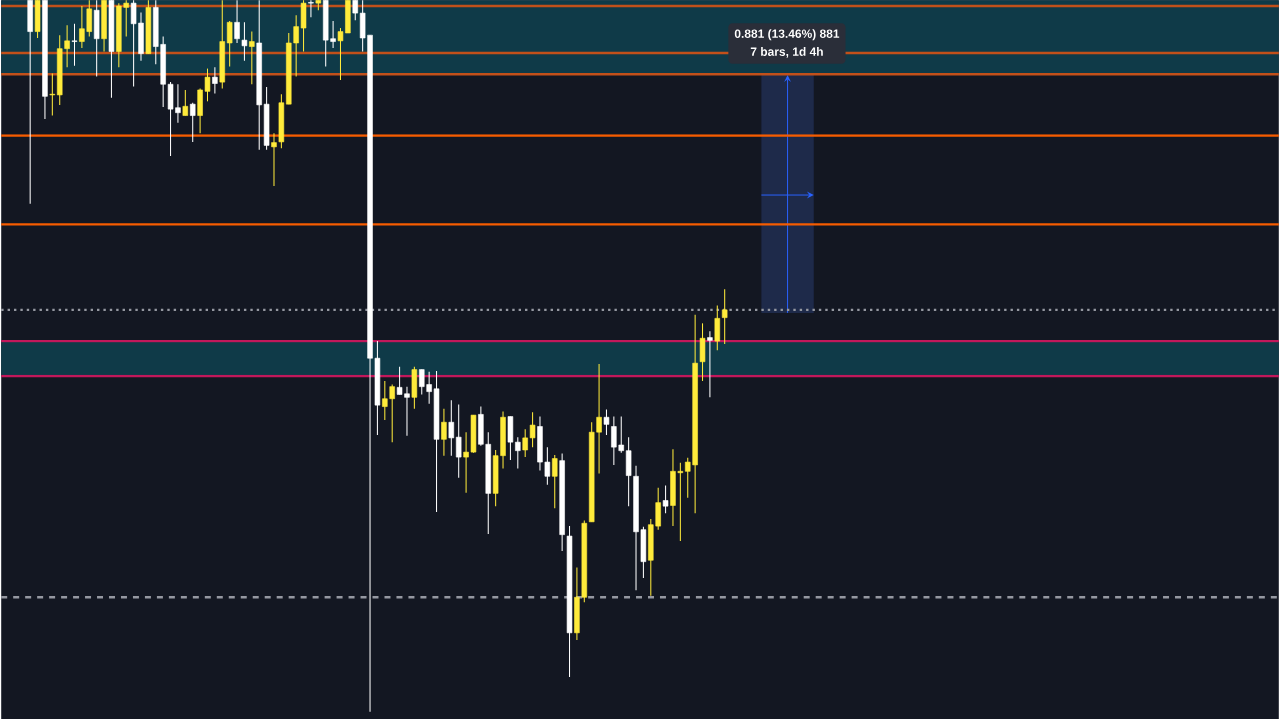 Image resolution: width=1280 pixels, height=719 pixels. What do you see at coordinates (786, 52) in the screenshot?
I see `text: 7 bars, 1d 4h` at bounding box center [786, 52].